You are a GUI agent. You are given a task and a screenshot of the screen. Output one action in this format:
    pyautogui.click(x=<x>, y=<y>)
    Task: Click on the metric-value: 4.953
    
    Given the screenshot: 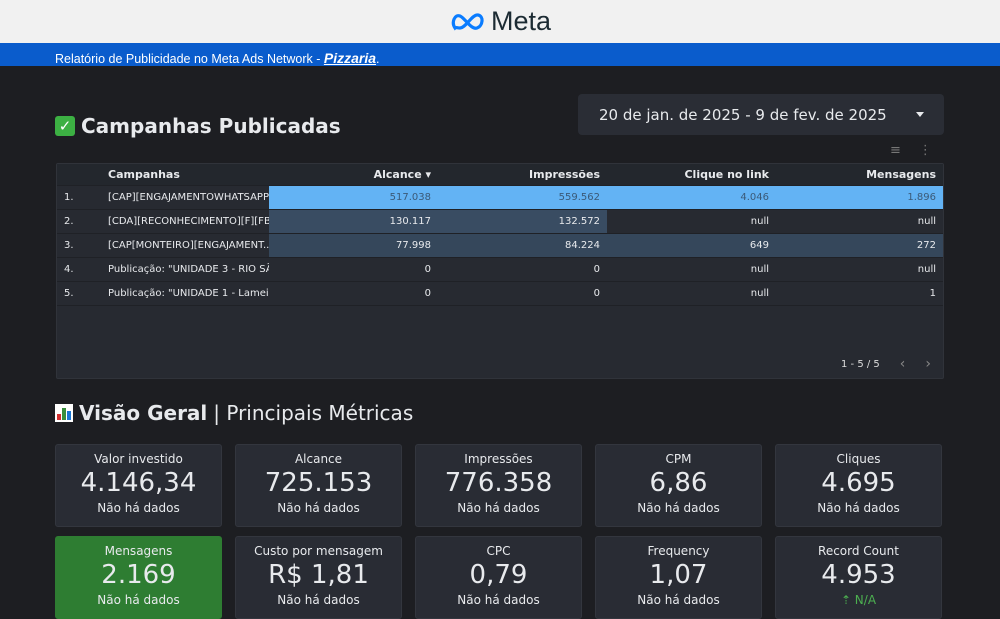 What is the action you would take?
    pyautogui.click(x=858, y=575)
    